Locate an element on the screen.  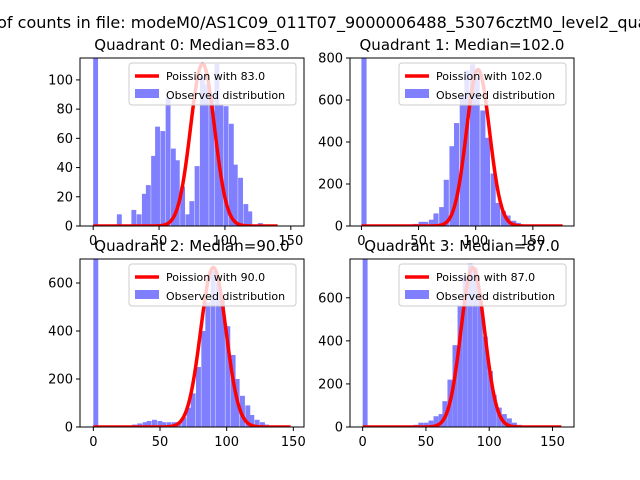
legend-box is located at coordinates (482, 285).